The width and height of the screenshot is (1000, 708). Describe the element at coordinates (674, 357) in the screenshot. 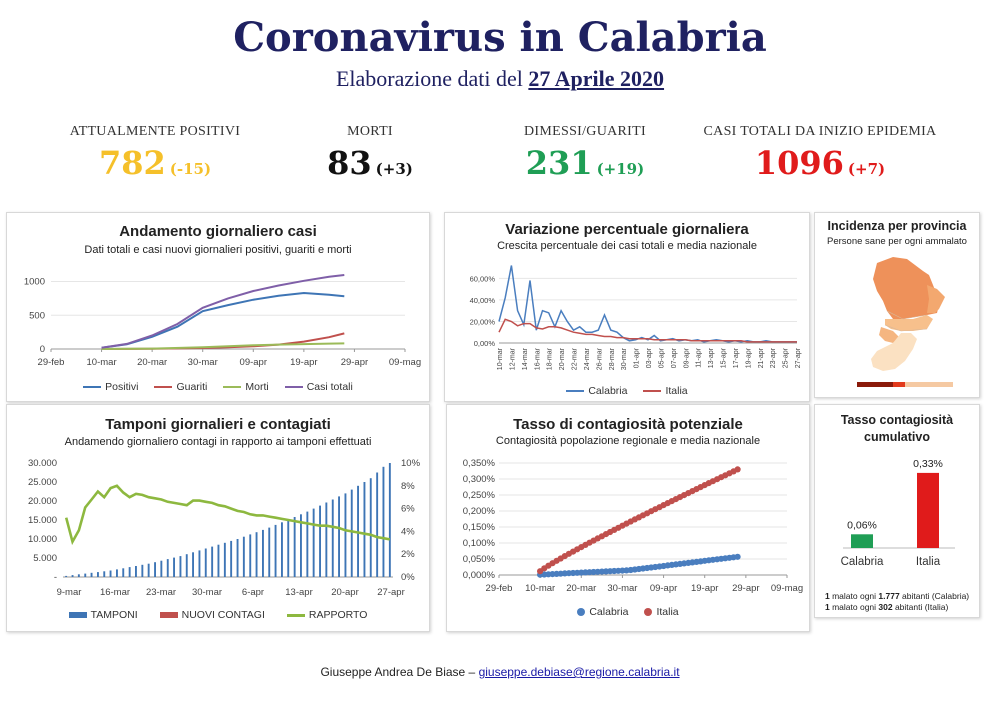

I see `tick-label: 07-apr` at that location.